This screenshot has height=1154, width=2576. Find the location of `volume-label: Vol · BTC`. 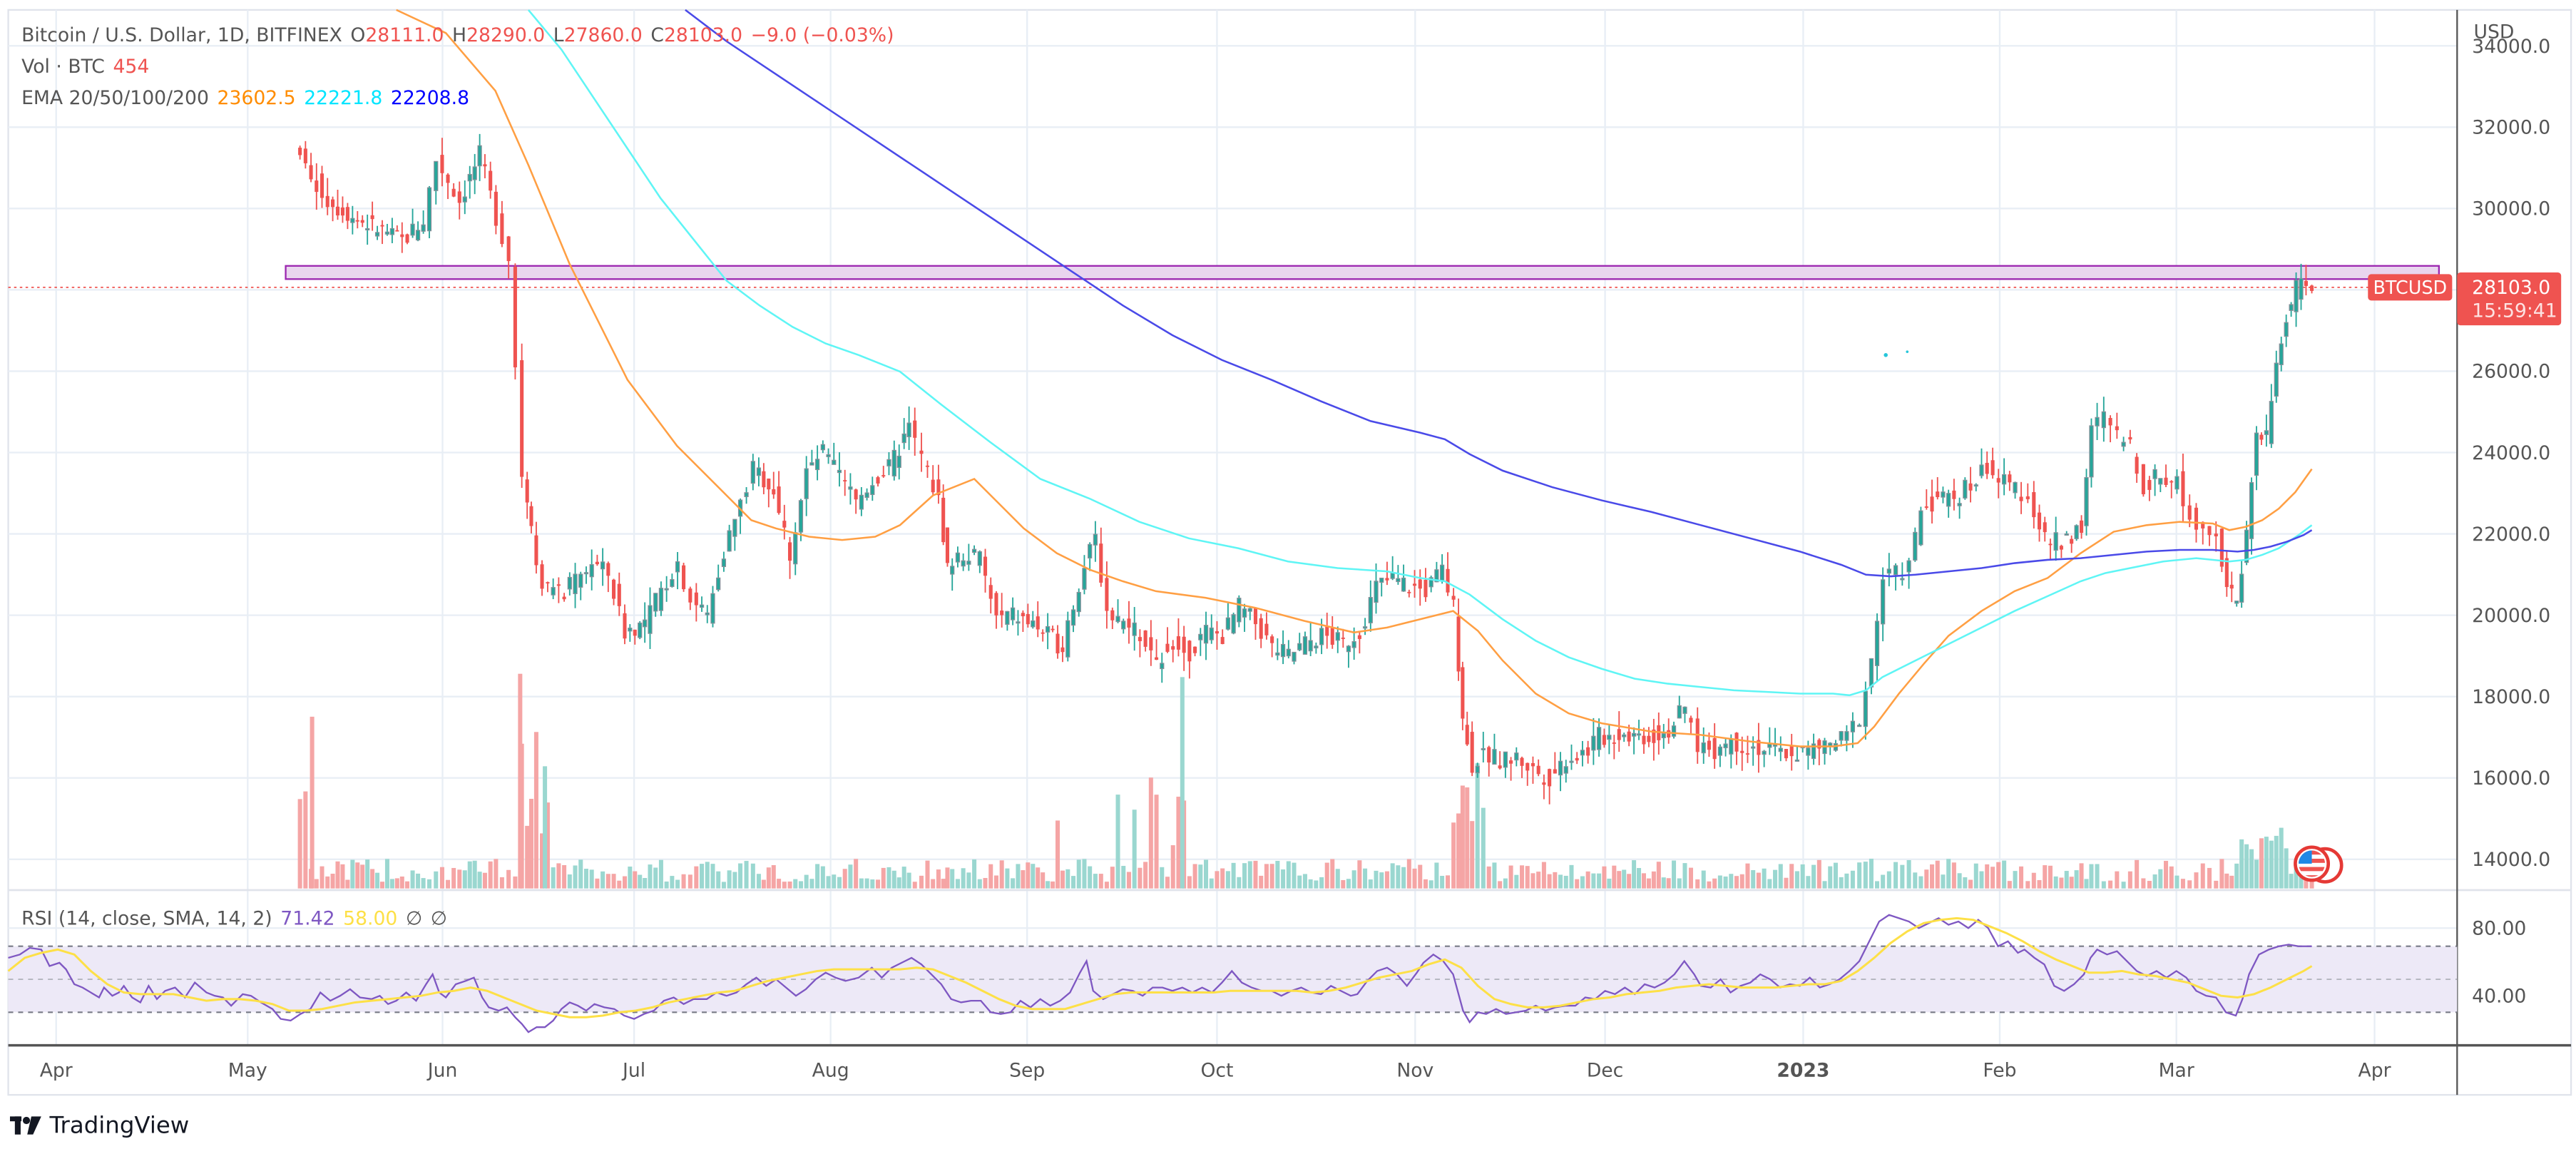

volume-label: Vol · BTC is located at coordinates (63, 66).